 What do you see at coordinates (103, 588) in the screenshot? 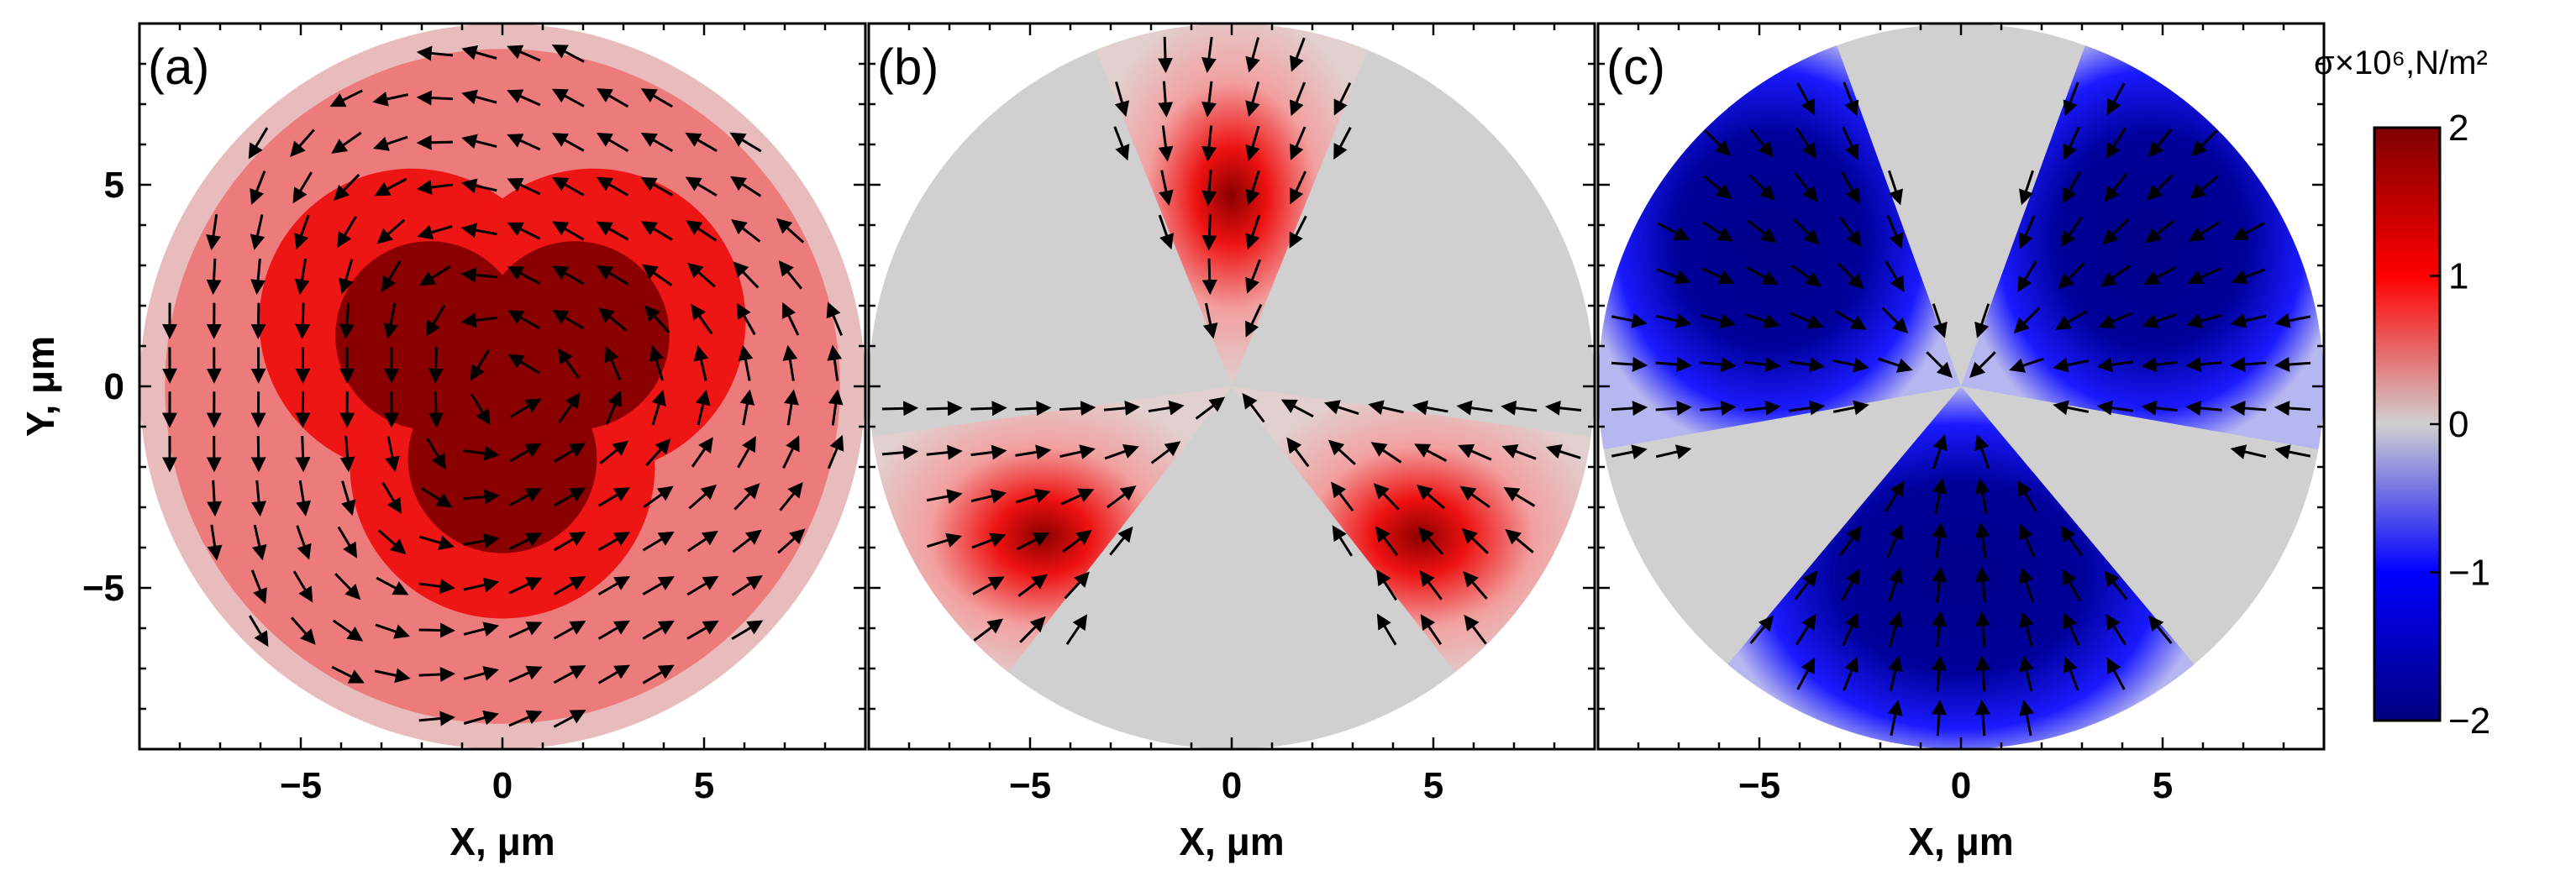
I see `y-tick-label: −5` at bounding box center [103, 588].